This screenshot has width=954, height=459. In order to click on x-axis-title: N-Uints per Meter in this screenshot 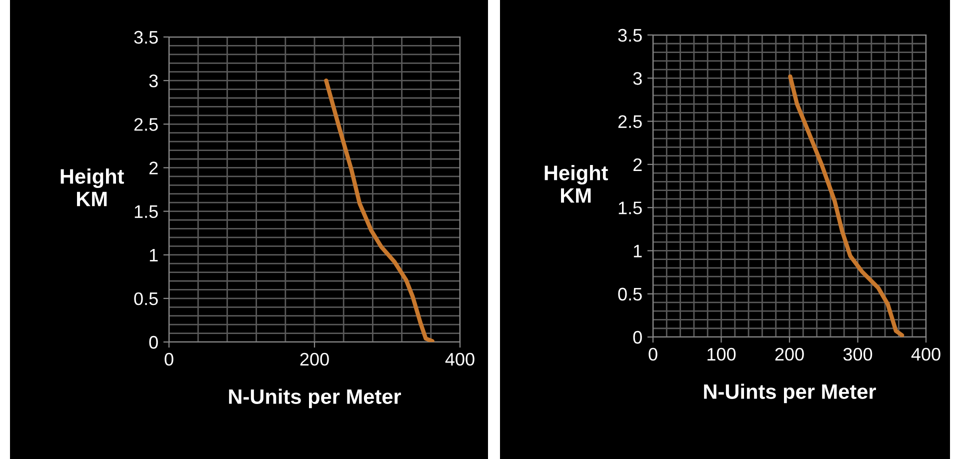, I will do `click(790, 394)`.